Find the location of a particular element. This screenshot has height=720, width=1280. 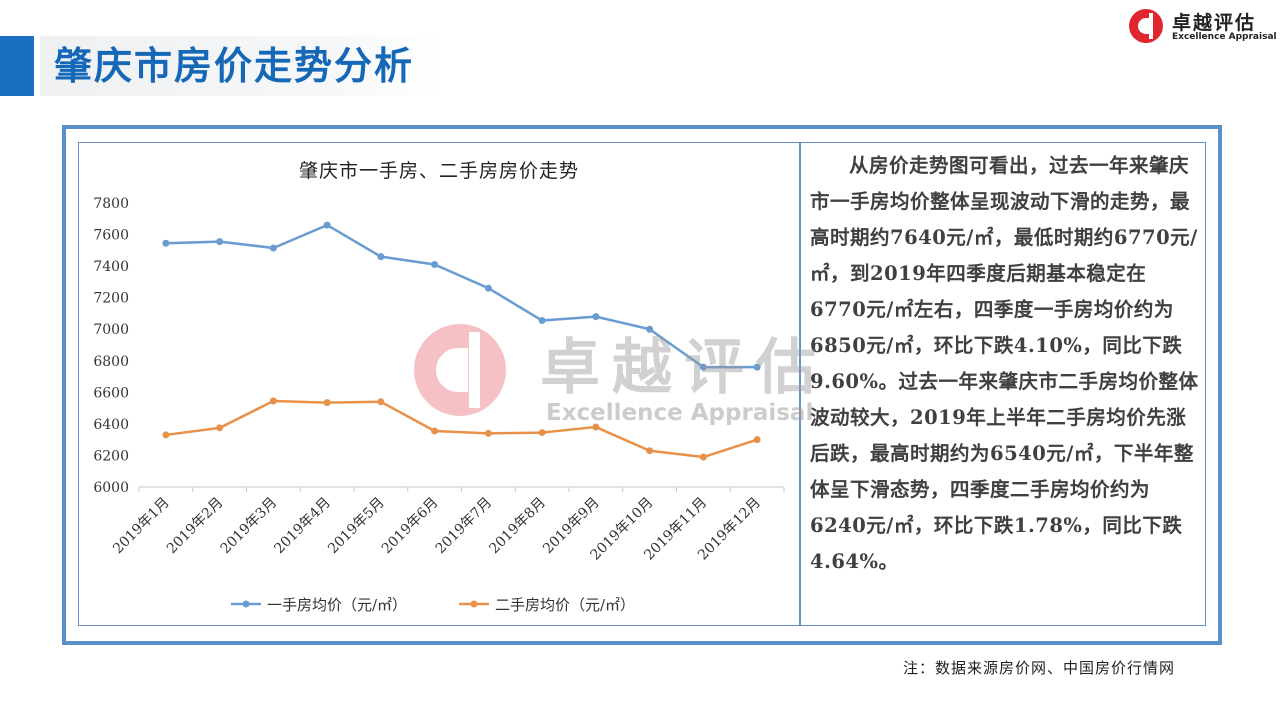

title-background is located at coordinates (240, 66).